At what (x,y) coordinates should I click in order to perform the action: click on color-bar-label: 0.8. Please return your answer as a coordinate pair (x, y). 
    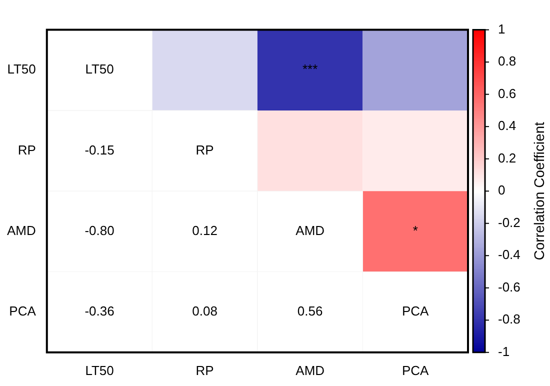
    Looking at the image, I should click on (507, 61).